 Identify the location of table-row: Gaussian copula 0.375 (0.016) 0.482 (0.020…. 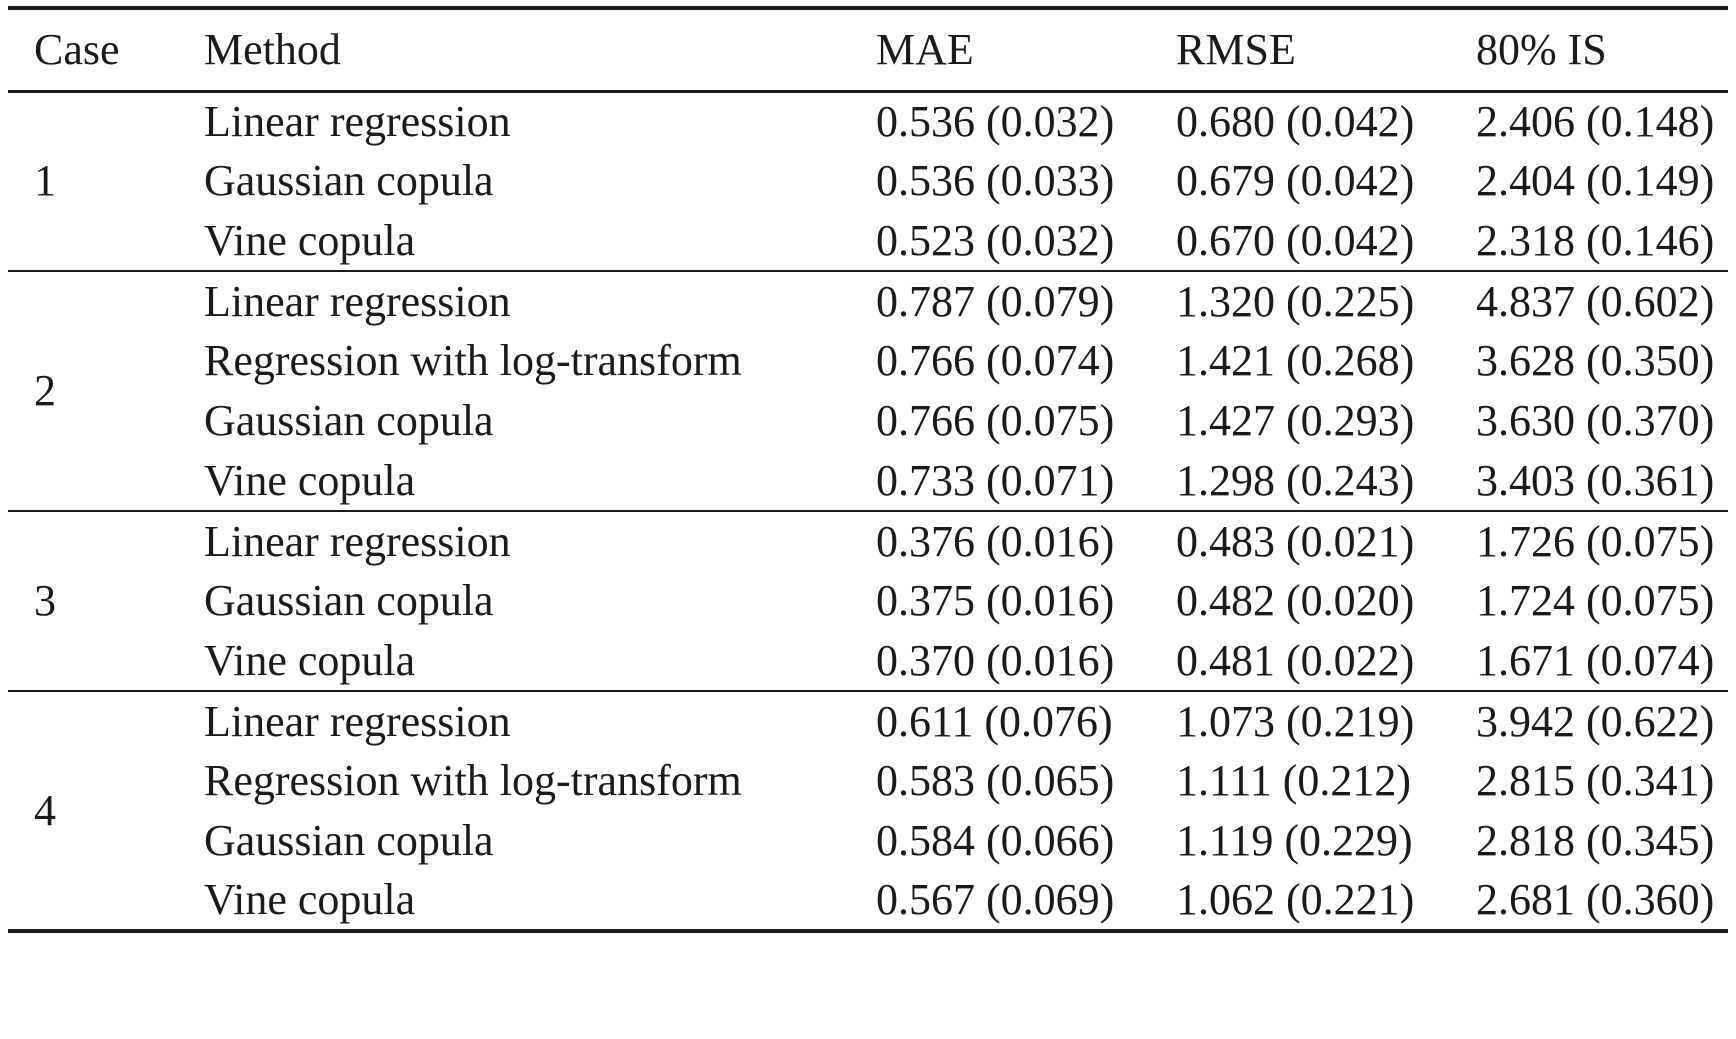
(868, 601).